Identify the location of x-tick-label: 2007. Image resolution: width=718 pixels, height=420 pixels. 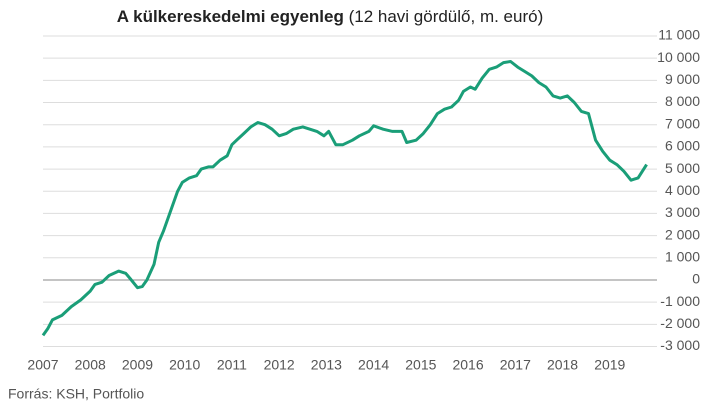
(42, 365).